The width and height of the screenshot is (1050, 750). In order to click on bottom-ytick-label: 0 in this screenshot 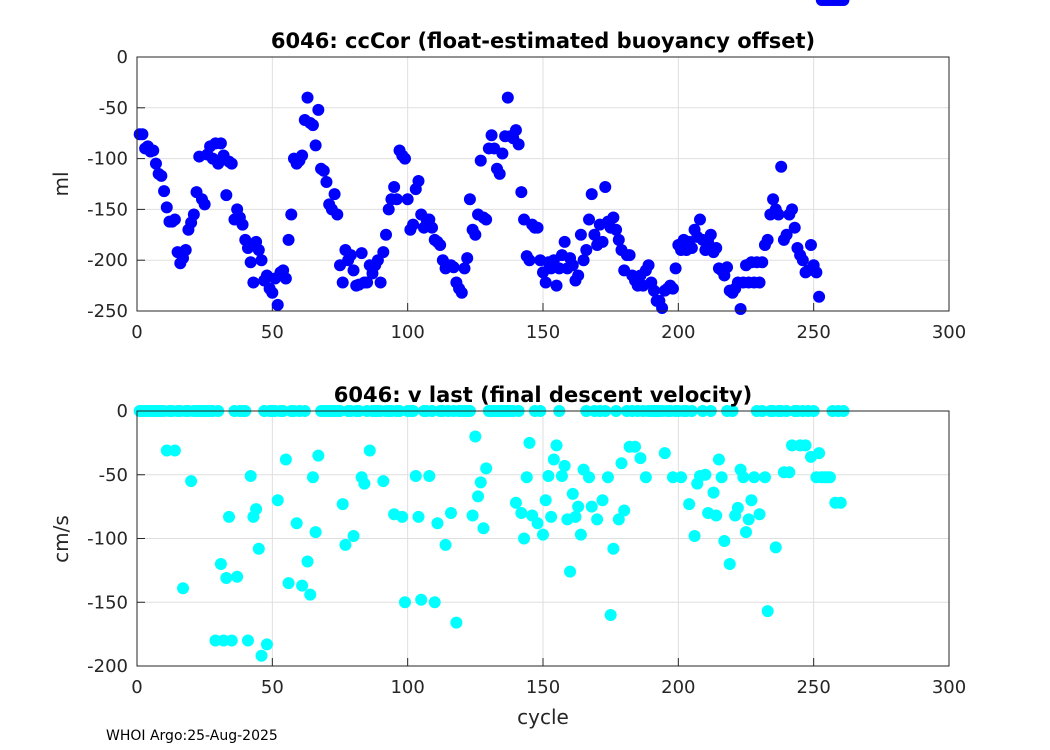, I will do `click(122, 411)`.